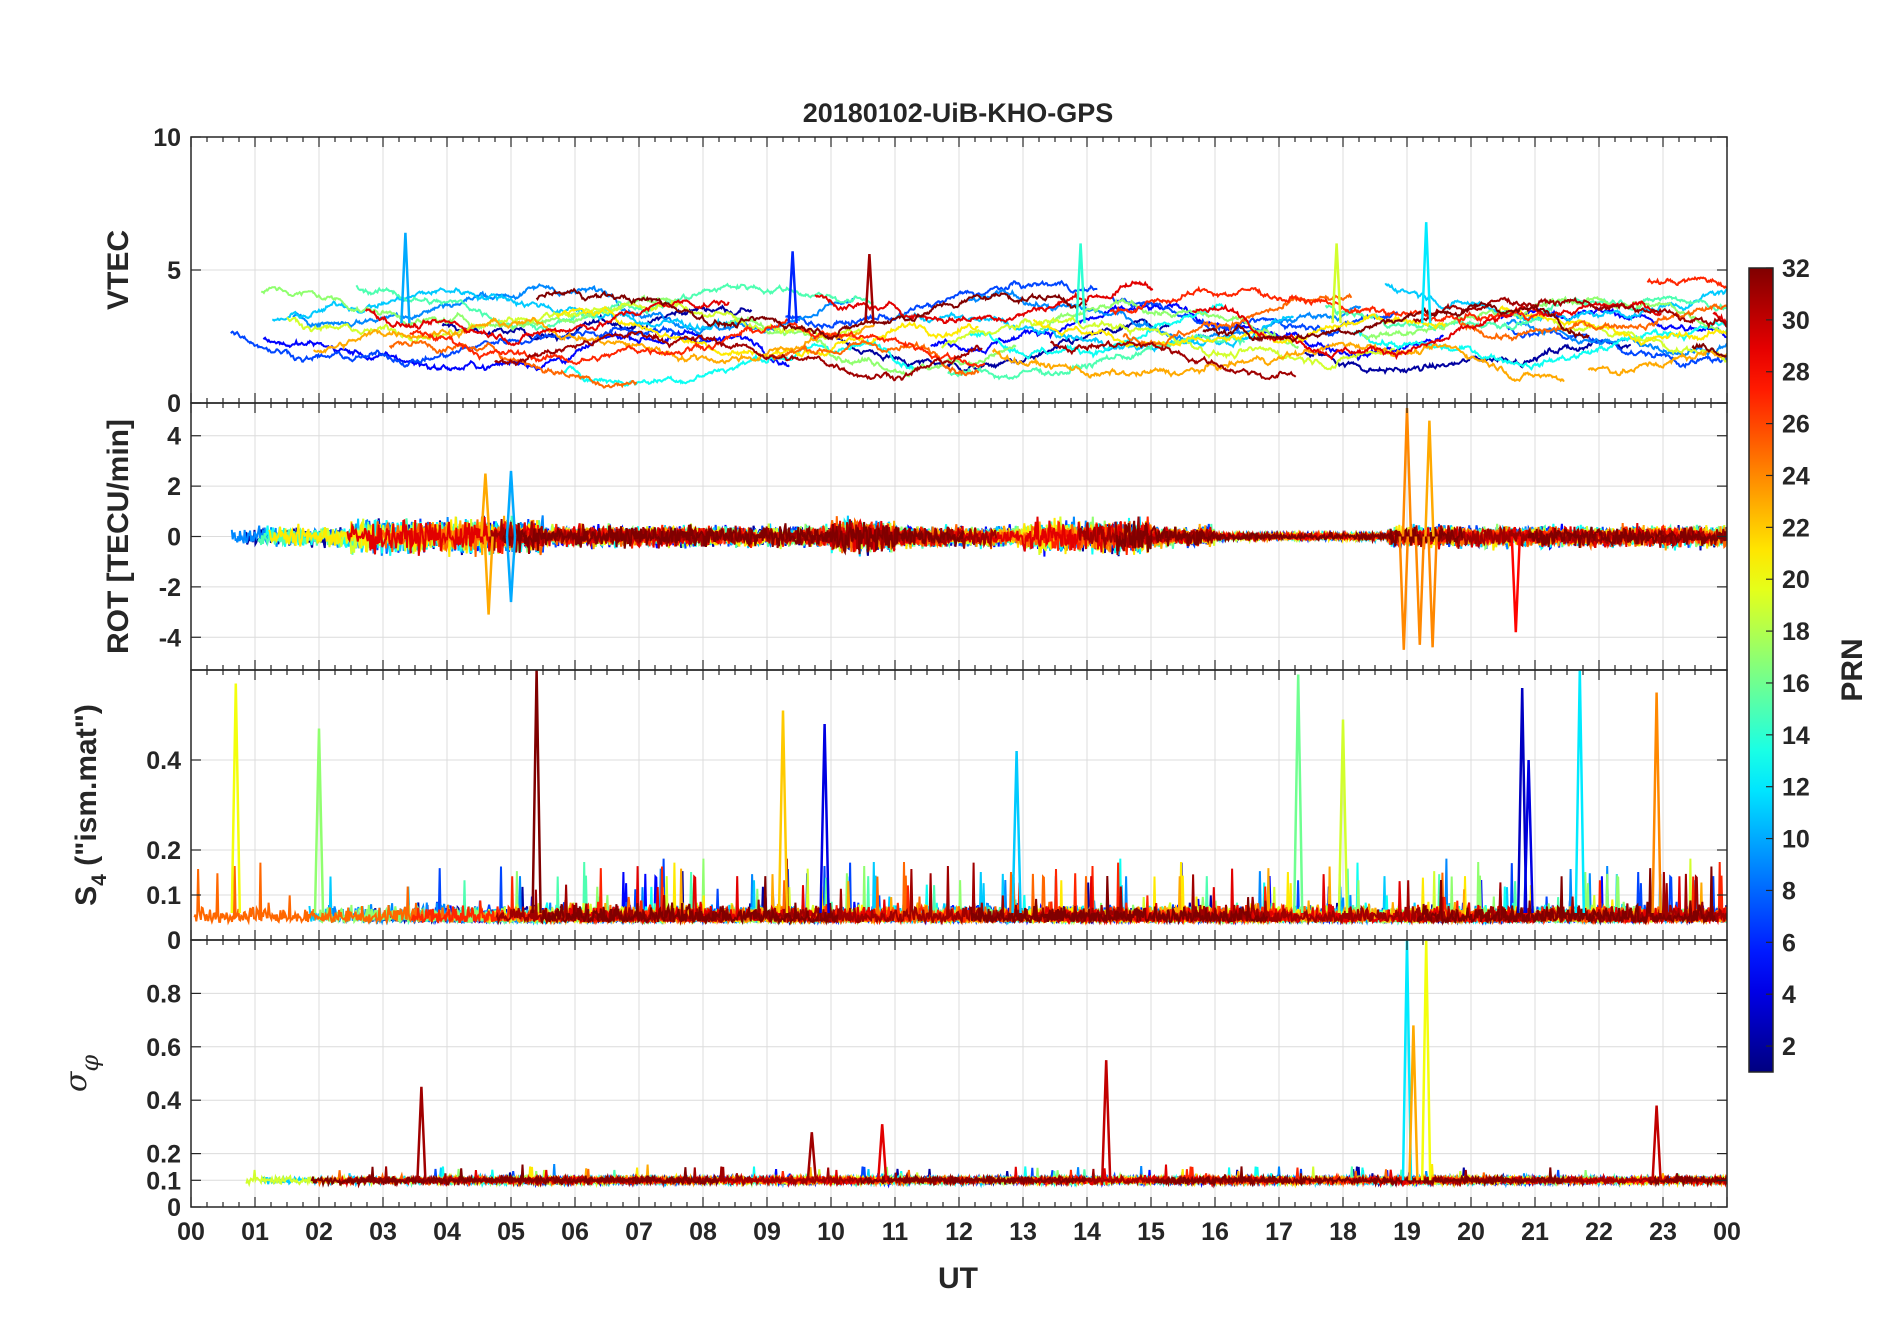 The height and width of the screenshot is (1330, 1902). What do you see at coordinates (1599, 1232) in the screenshot?
I see `x-tick-label: 22` at bounding box center [1599, 1232].